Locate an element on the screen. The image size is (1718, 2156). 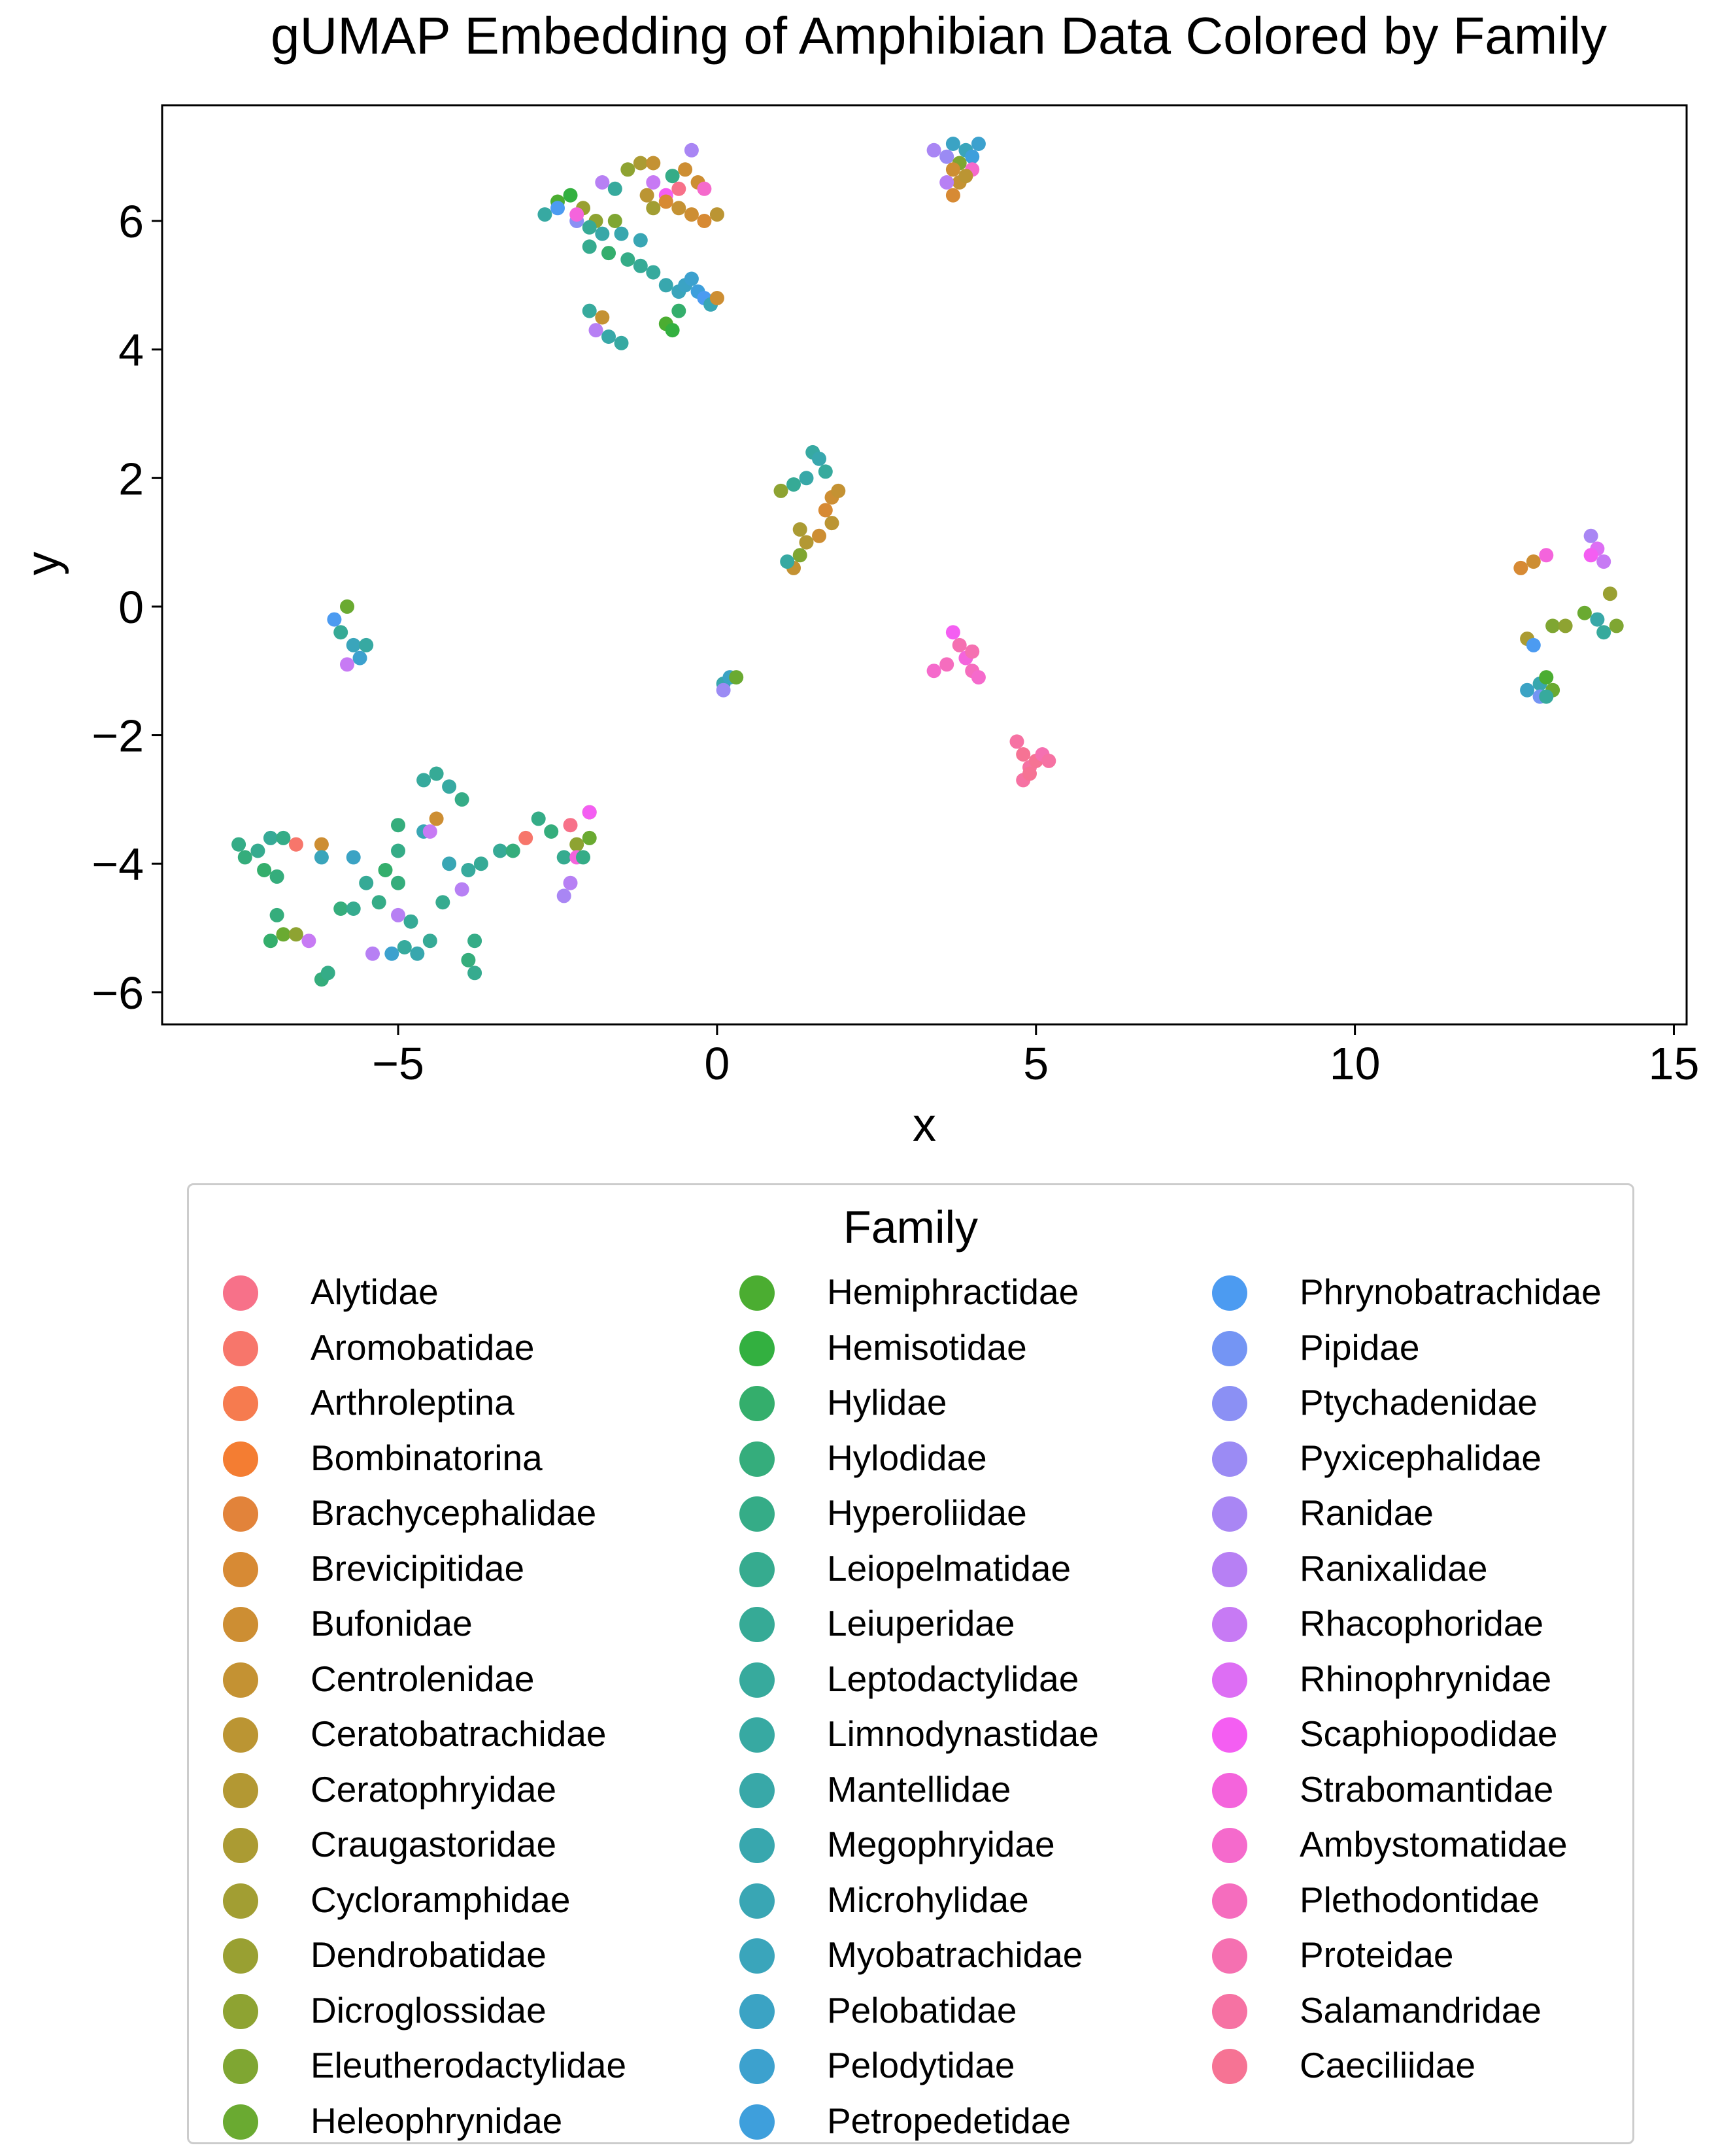
legend-label: Ranidae is located at coordinates (1367, 1513).